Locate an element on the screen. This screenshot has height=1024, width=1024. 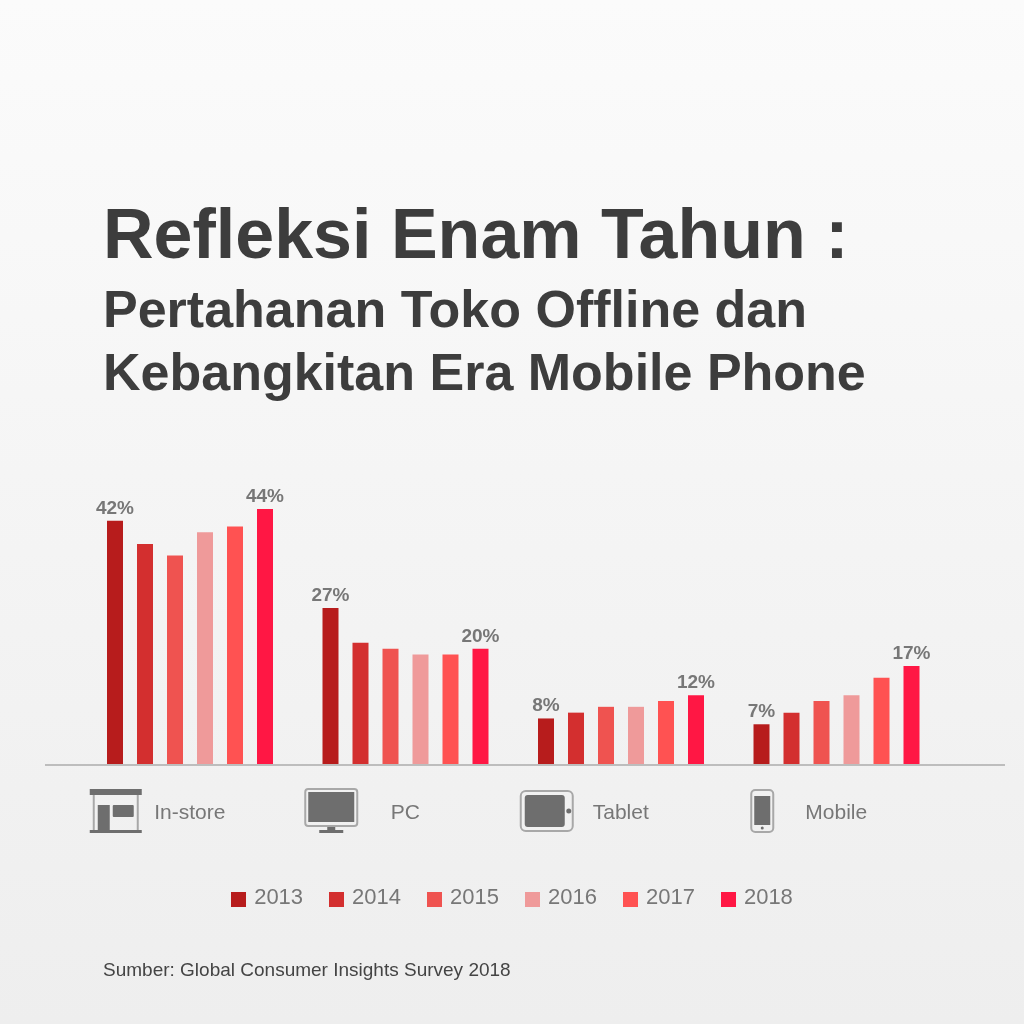
x-tick-label: Tablet is located at coordinates (620, 811).